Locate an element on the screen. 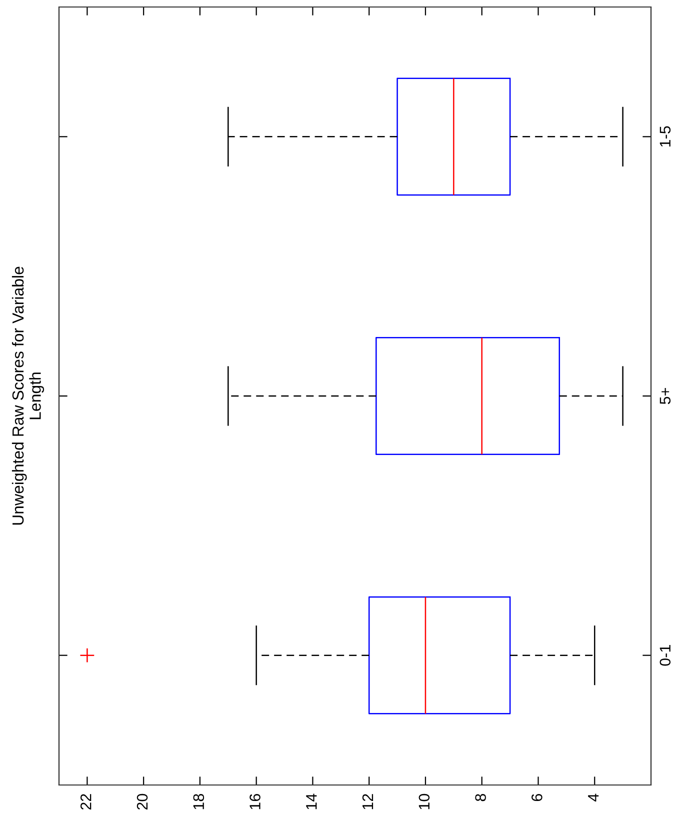 Image resolution: width=679 pixels, height=823 pixels. x-tick-label: 18 is located at coordinates (198, 802).